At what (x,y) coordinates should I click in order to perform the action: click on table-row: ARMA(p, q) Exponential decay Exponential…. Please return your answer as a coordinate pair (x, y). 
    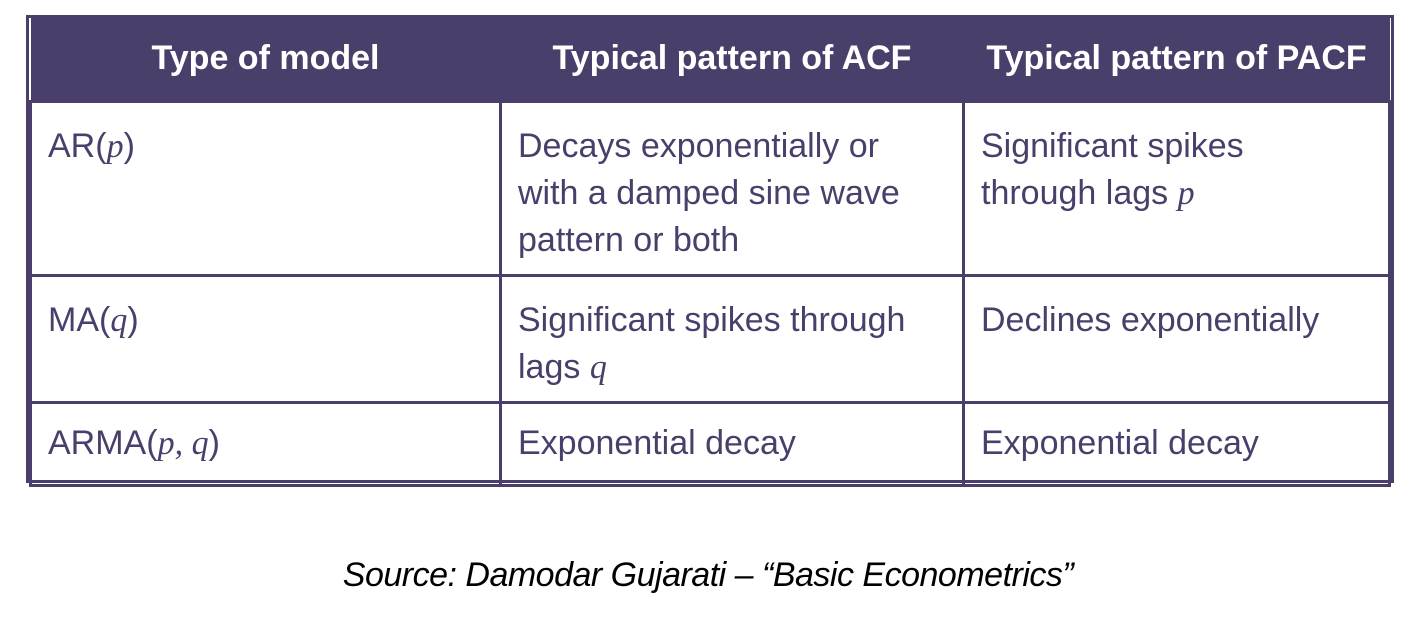
    Looking at the image, I should click on (710, 443).